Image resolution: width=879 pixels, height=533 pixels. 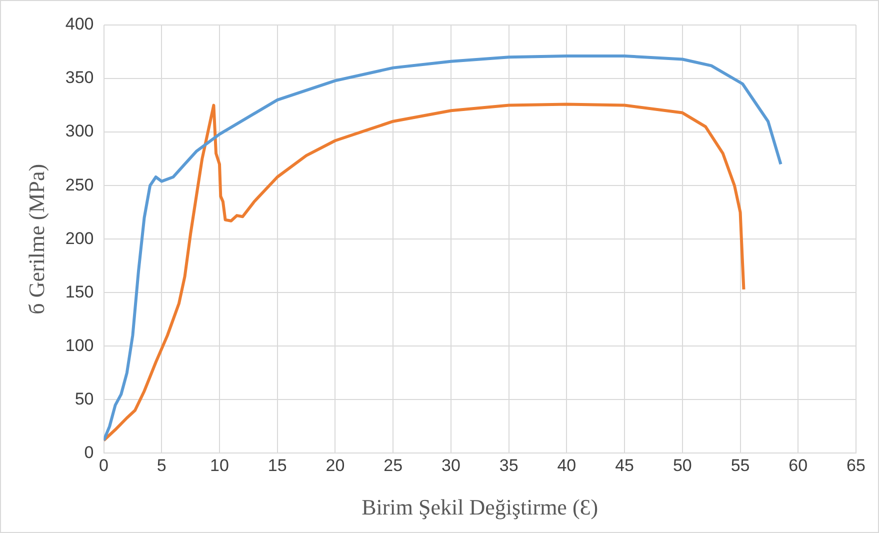 I want to click on y-tick-label: 300, so click(x=79, y=131).